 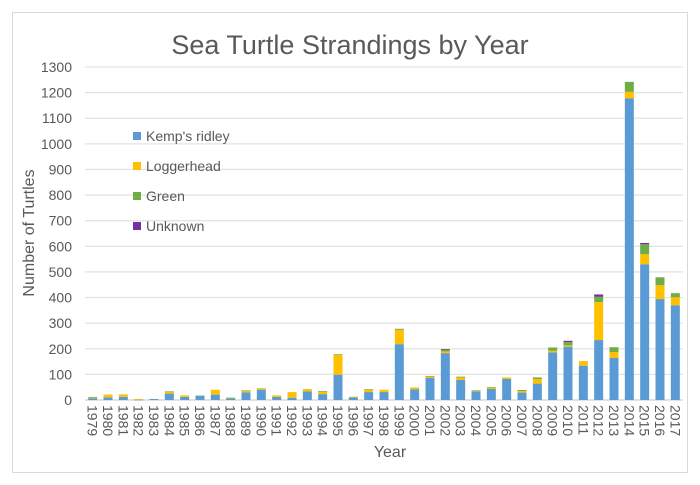 I want to click on x-tick-label: 2005, so click(x=491, y=420).